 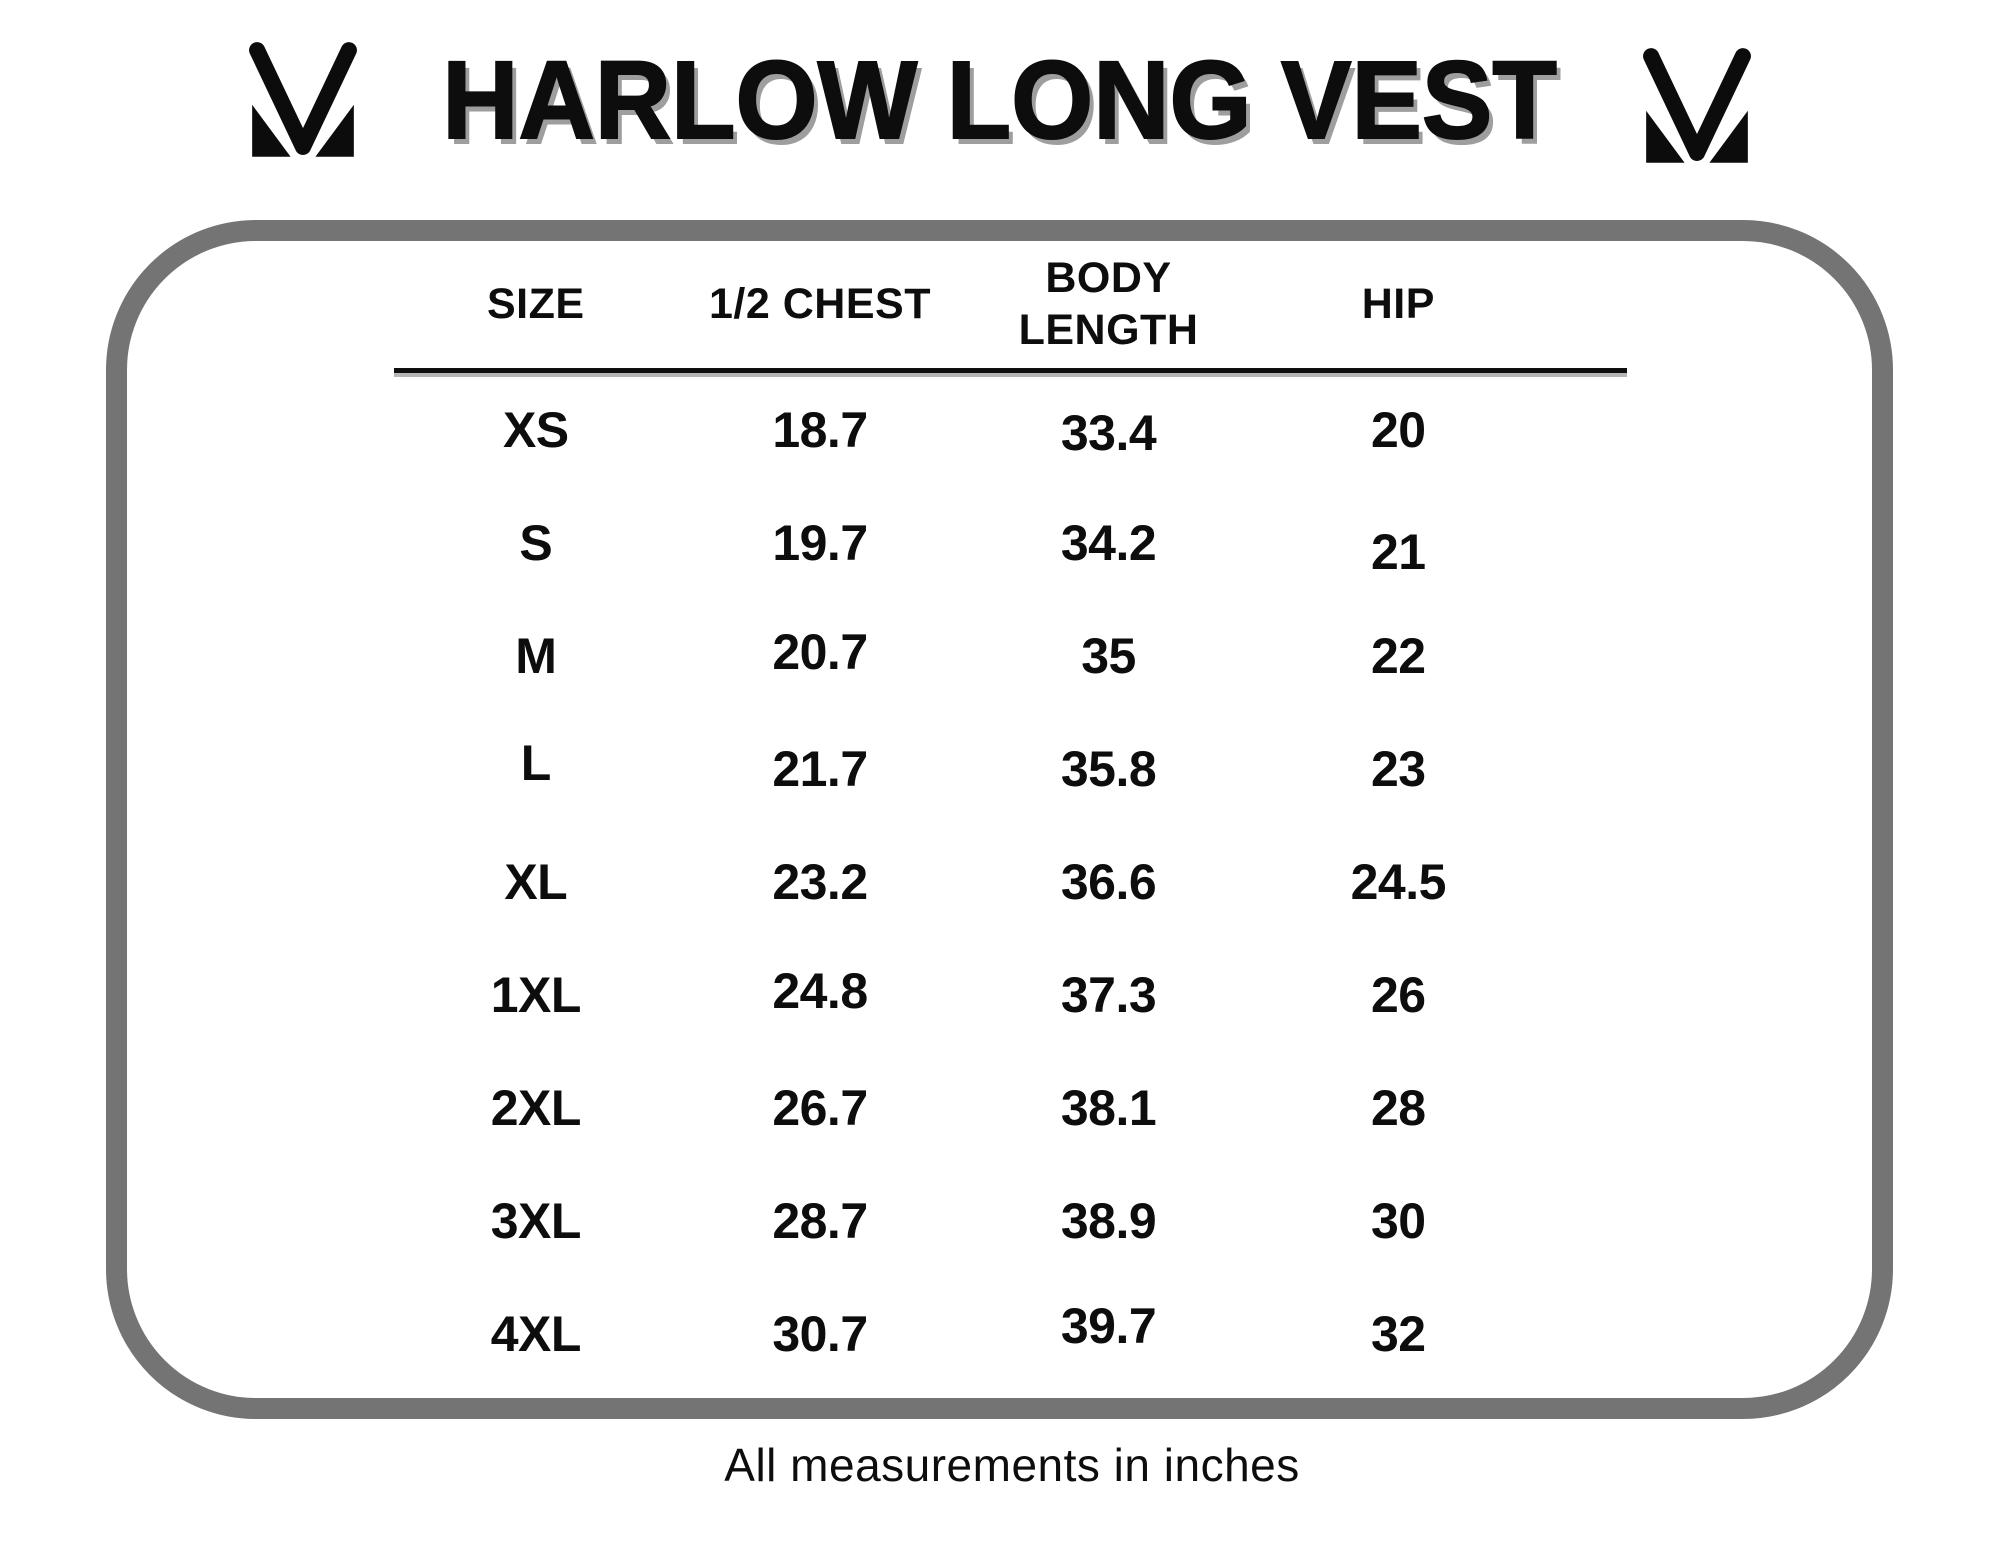 I want to click on size-cell: 4XL, so click(x=536, y=1333).